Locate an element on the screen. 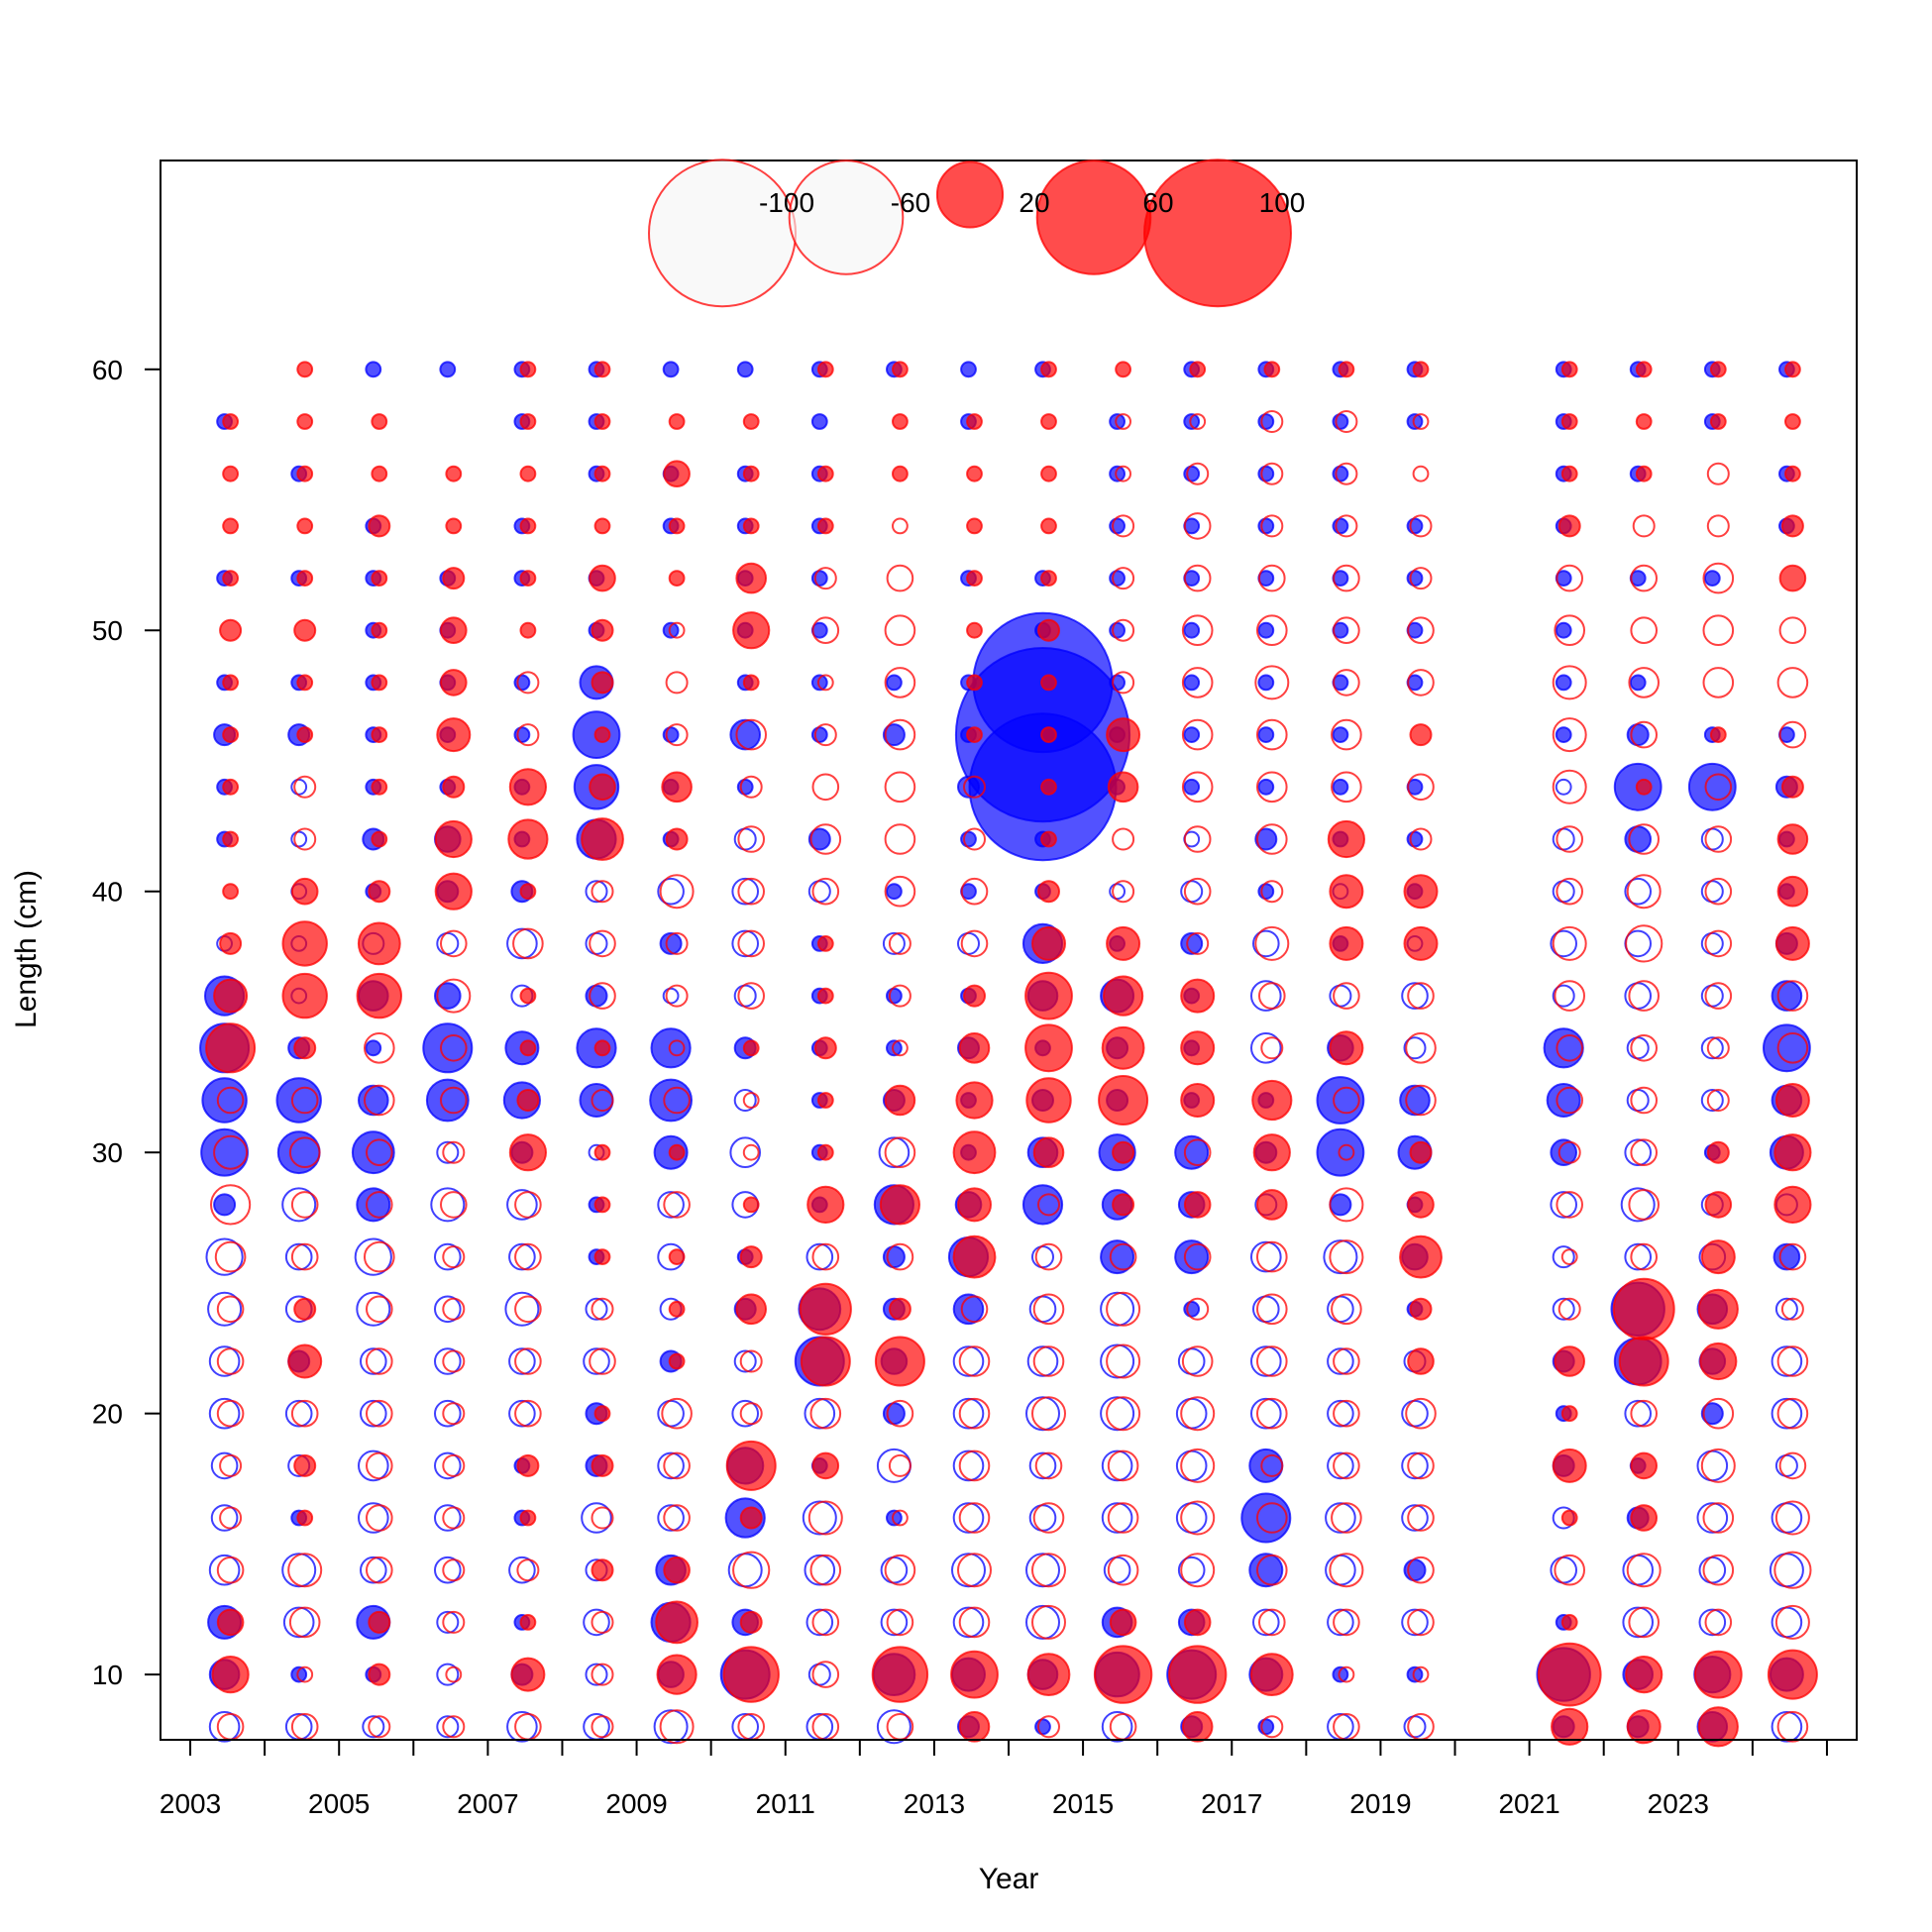 The height and width of the screenshot is (1932, 1932). y-axis-title: Length (cm) is located at coordinates (27, 949).